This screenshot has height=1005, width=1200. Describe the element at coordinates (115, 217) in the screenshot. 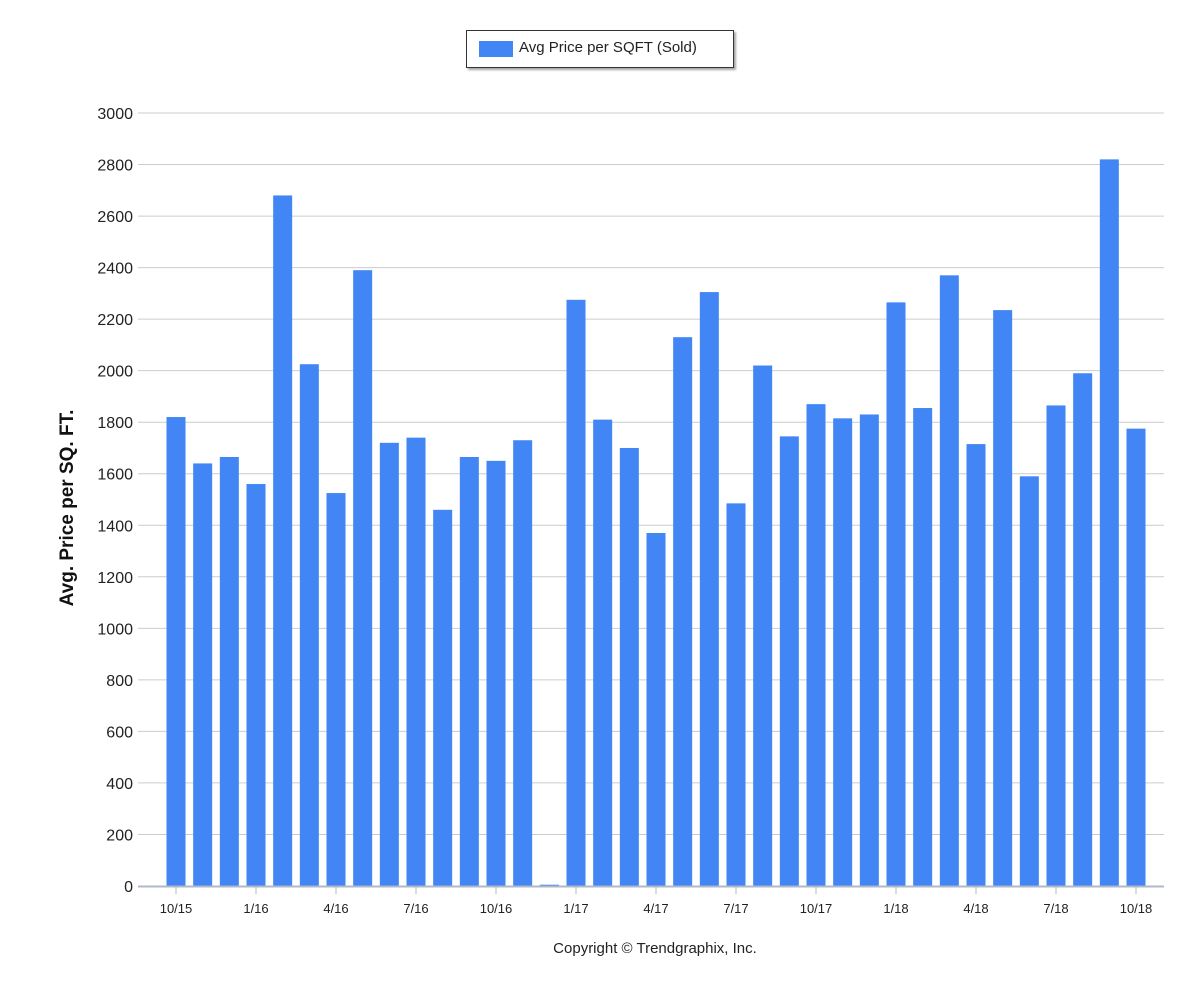

I see `y-tick-label: 2600` at that location.